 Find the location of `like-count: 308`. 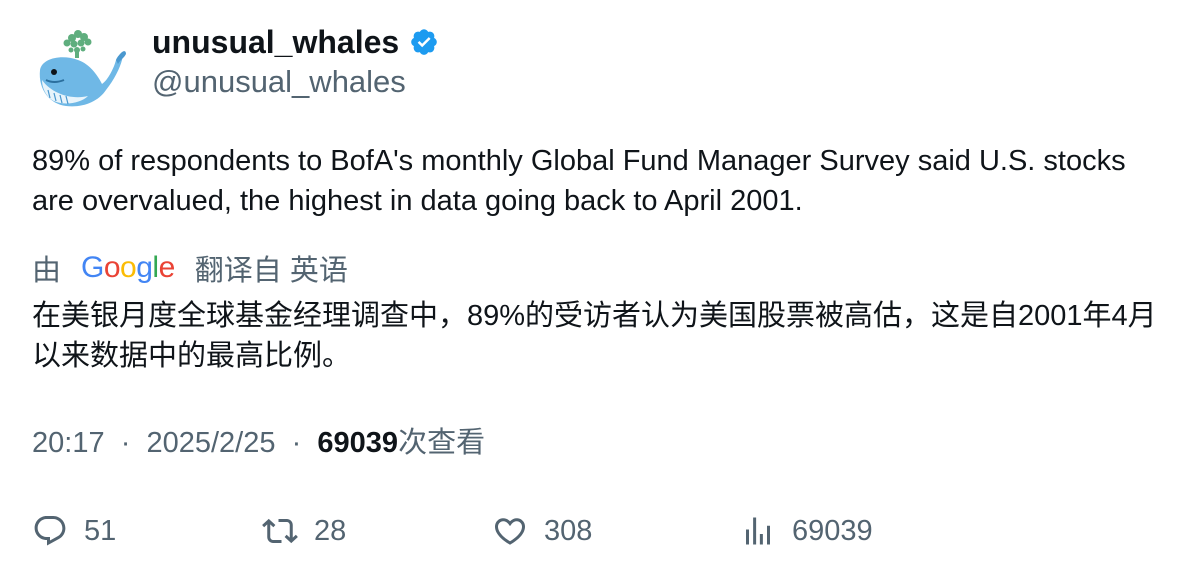

like-count: 308 is located at coordinates (568, 530).